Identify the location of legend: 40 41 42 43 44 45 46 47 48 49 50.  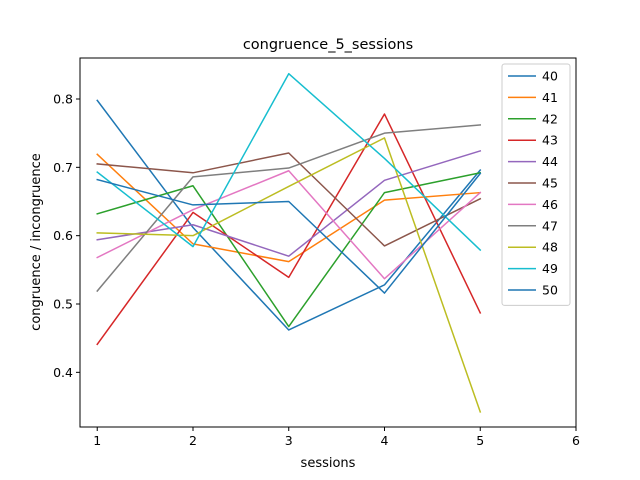
(536, 184).